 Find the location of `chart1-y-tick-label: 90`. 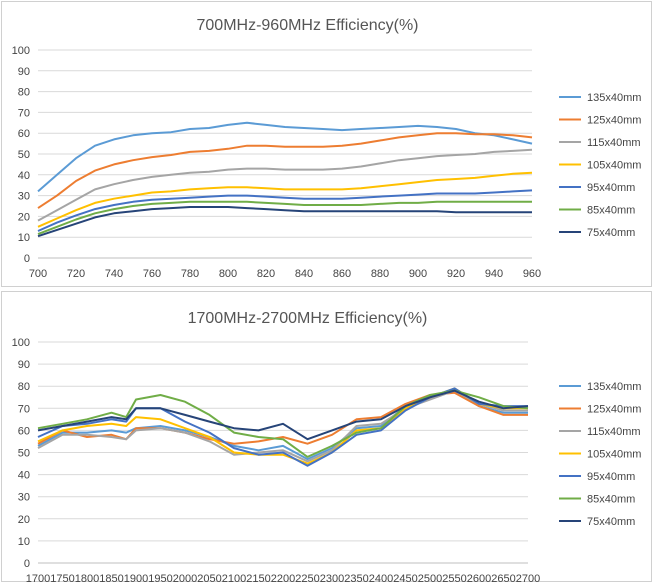

chart1-y-tick-label: 90 is located at coordinates (24, 72).